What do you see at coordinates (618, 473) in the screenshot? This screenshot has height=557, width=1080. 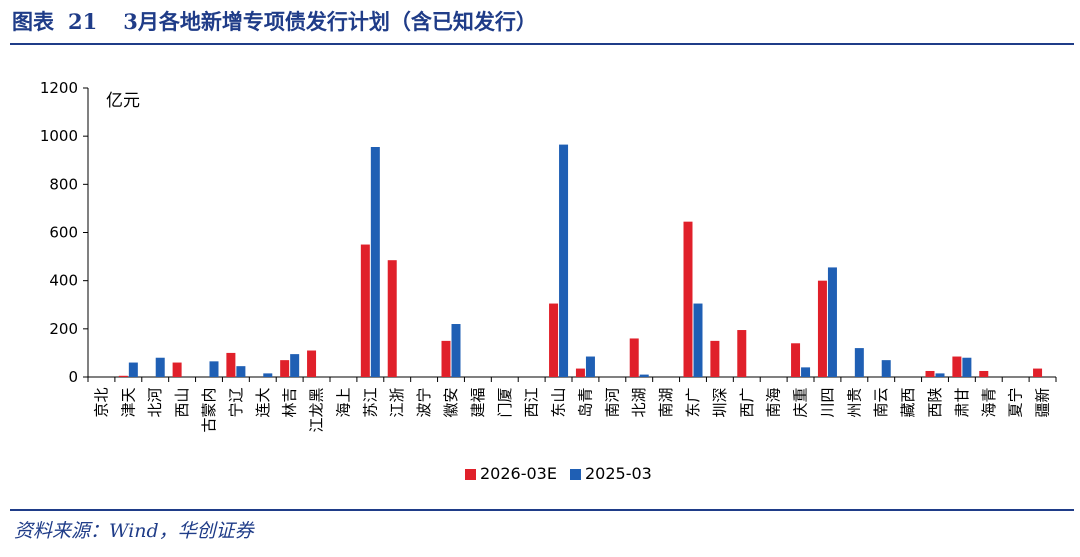 I see `legend-label-1: 2025-03` at bounding box center [618, 473].